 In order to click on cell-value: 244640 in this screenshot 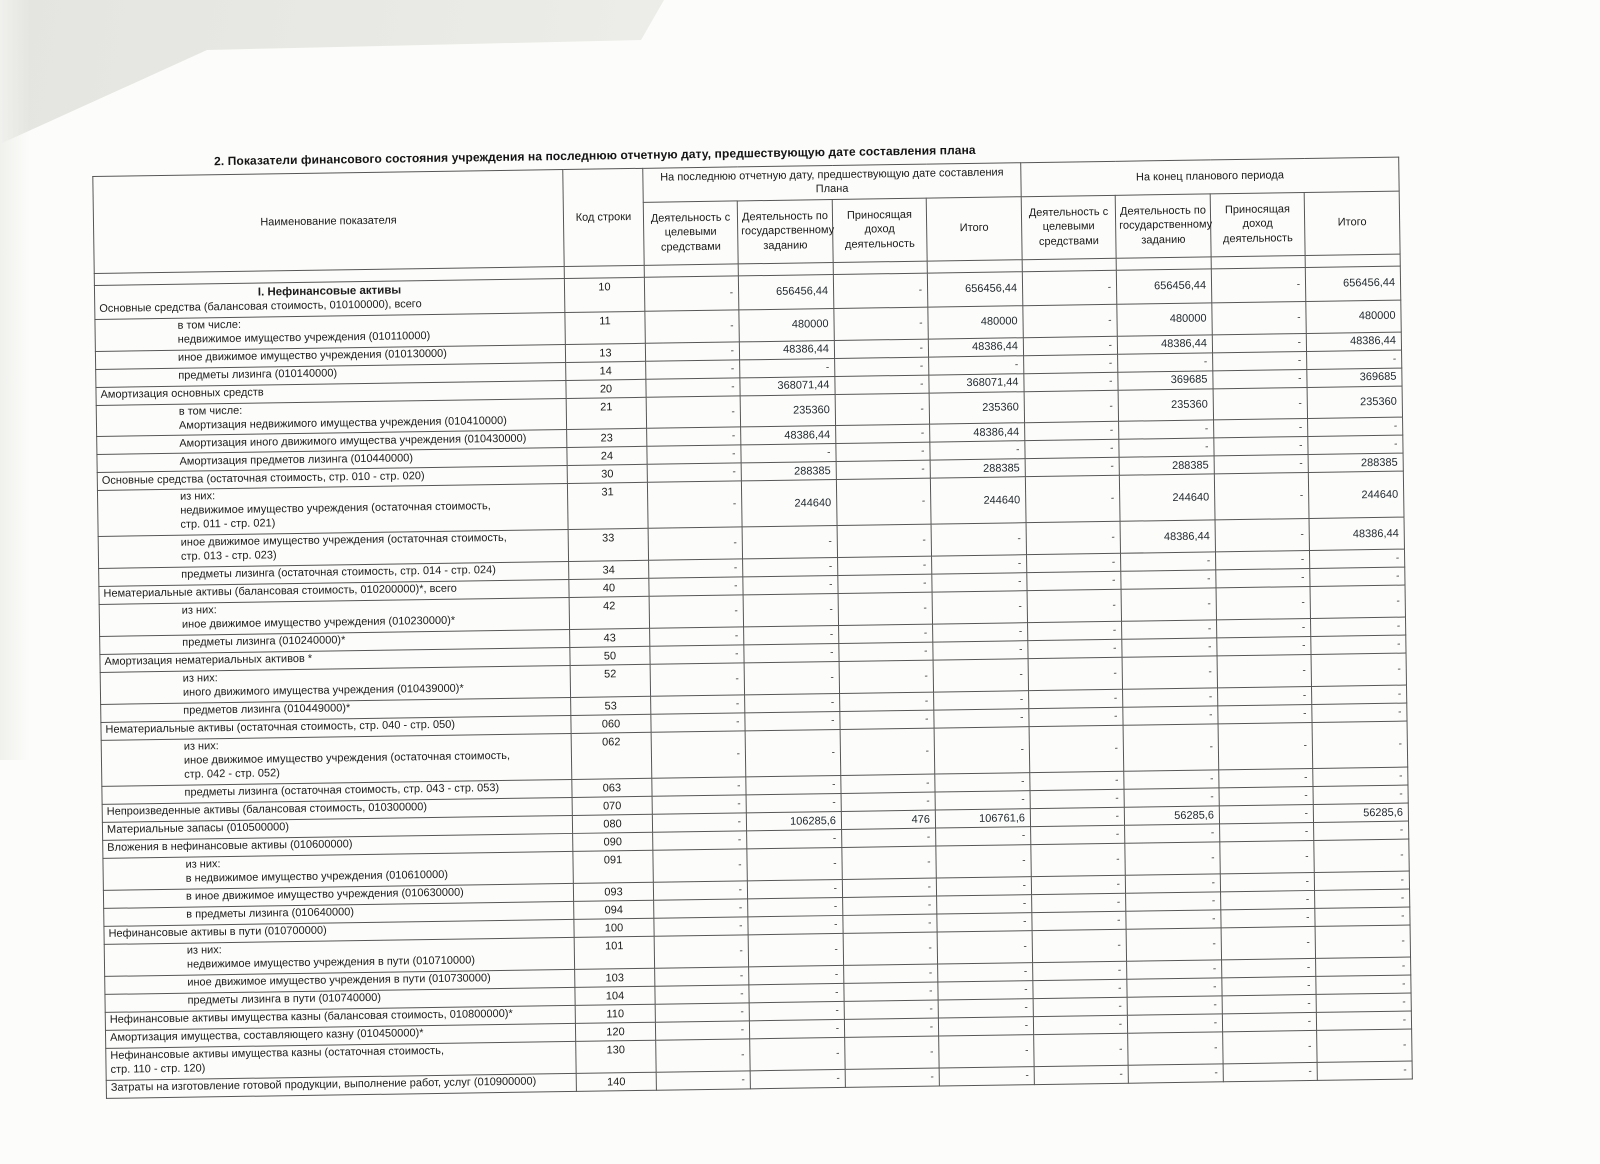, I will do `click(1356, 495)`.